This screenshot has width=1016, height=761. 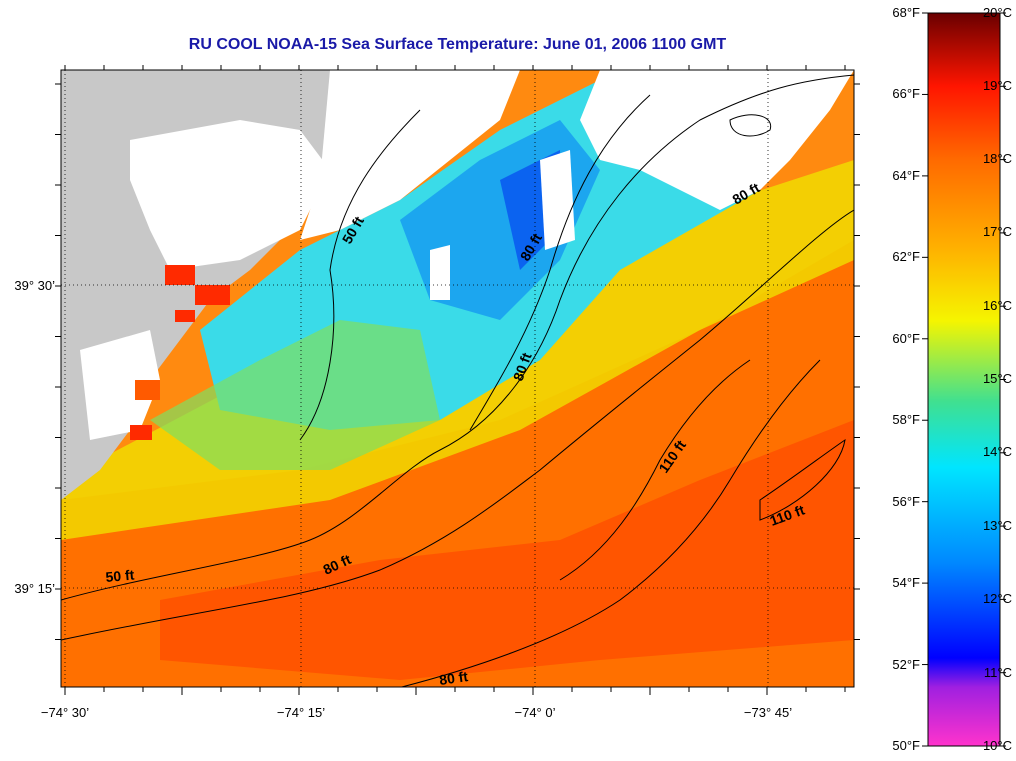 I want to click on colorbar-ticks, so click(x=964, y=379).